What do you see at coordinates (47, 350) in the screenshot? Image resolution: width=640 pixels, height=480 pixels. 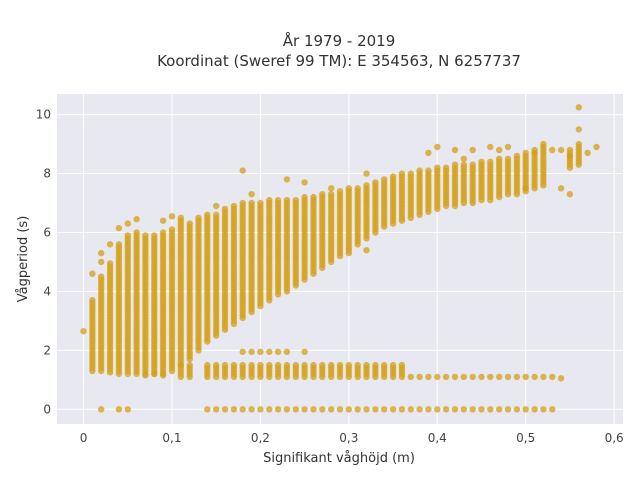 I see `y-tick-label: 2` at bounding box center [47, 350].